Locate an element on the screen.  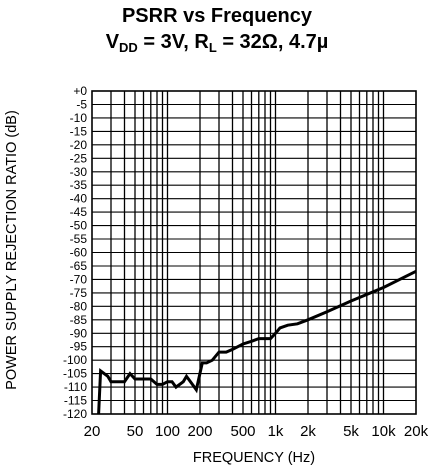
y-tick-label: -50 is located at coordinates (79, 226).